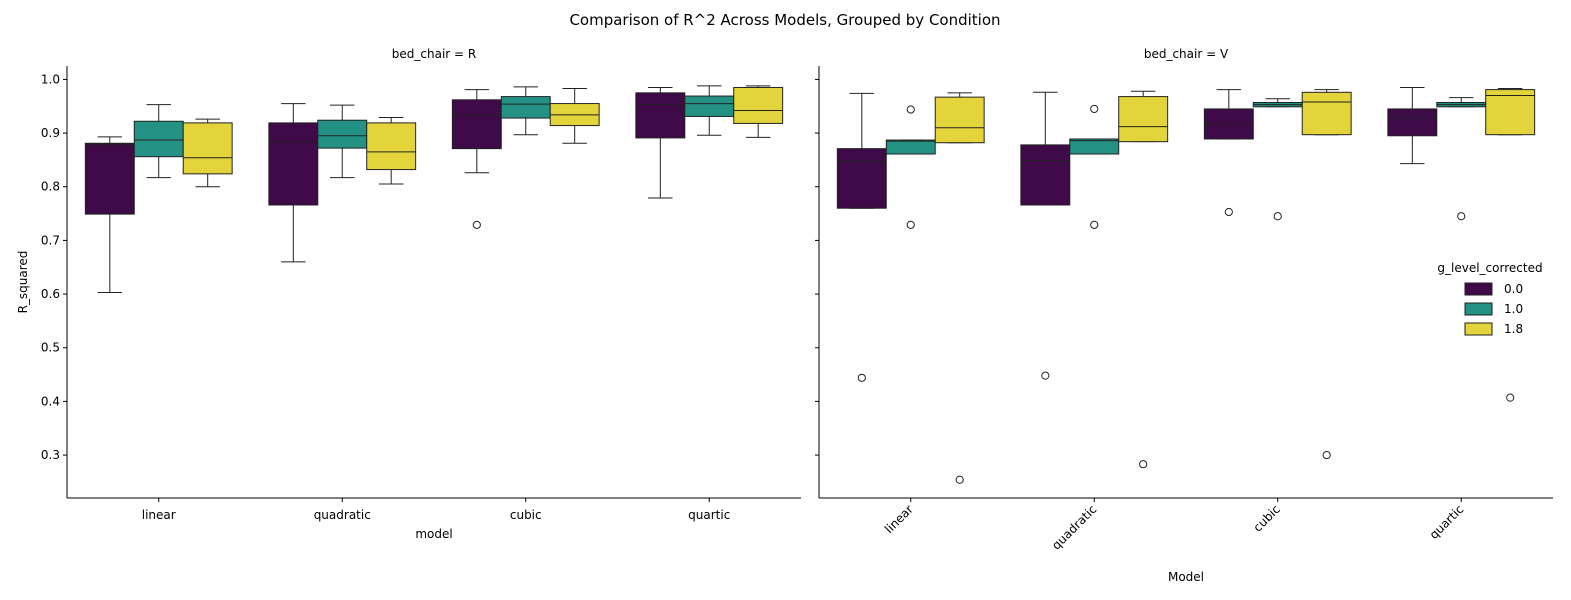 This screenshot has height=600, width=1571. I want to click on y-tick-label: 0.9, so click(50, 133).